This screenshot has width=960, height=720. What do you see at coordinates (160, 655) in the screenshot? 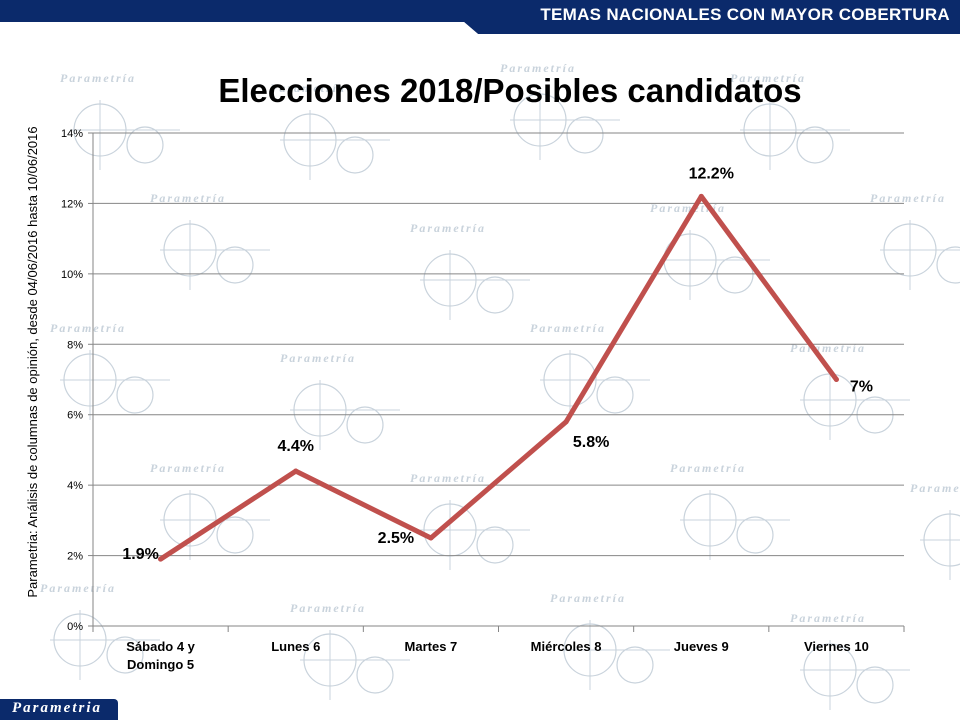
I see `x-tick-label: Sábado 4 y Domingo 5` at bounding box center [160, 655].